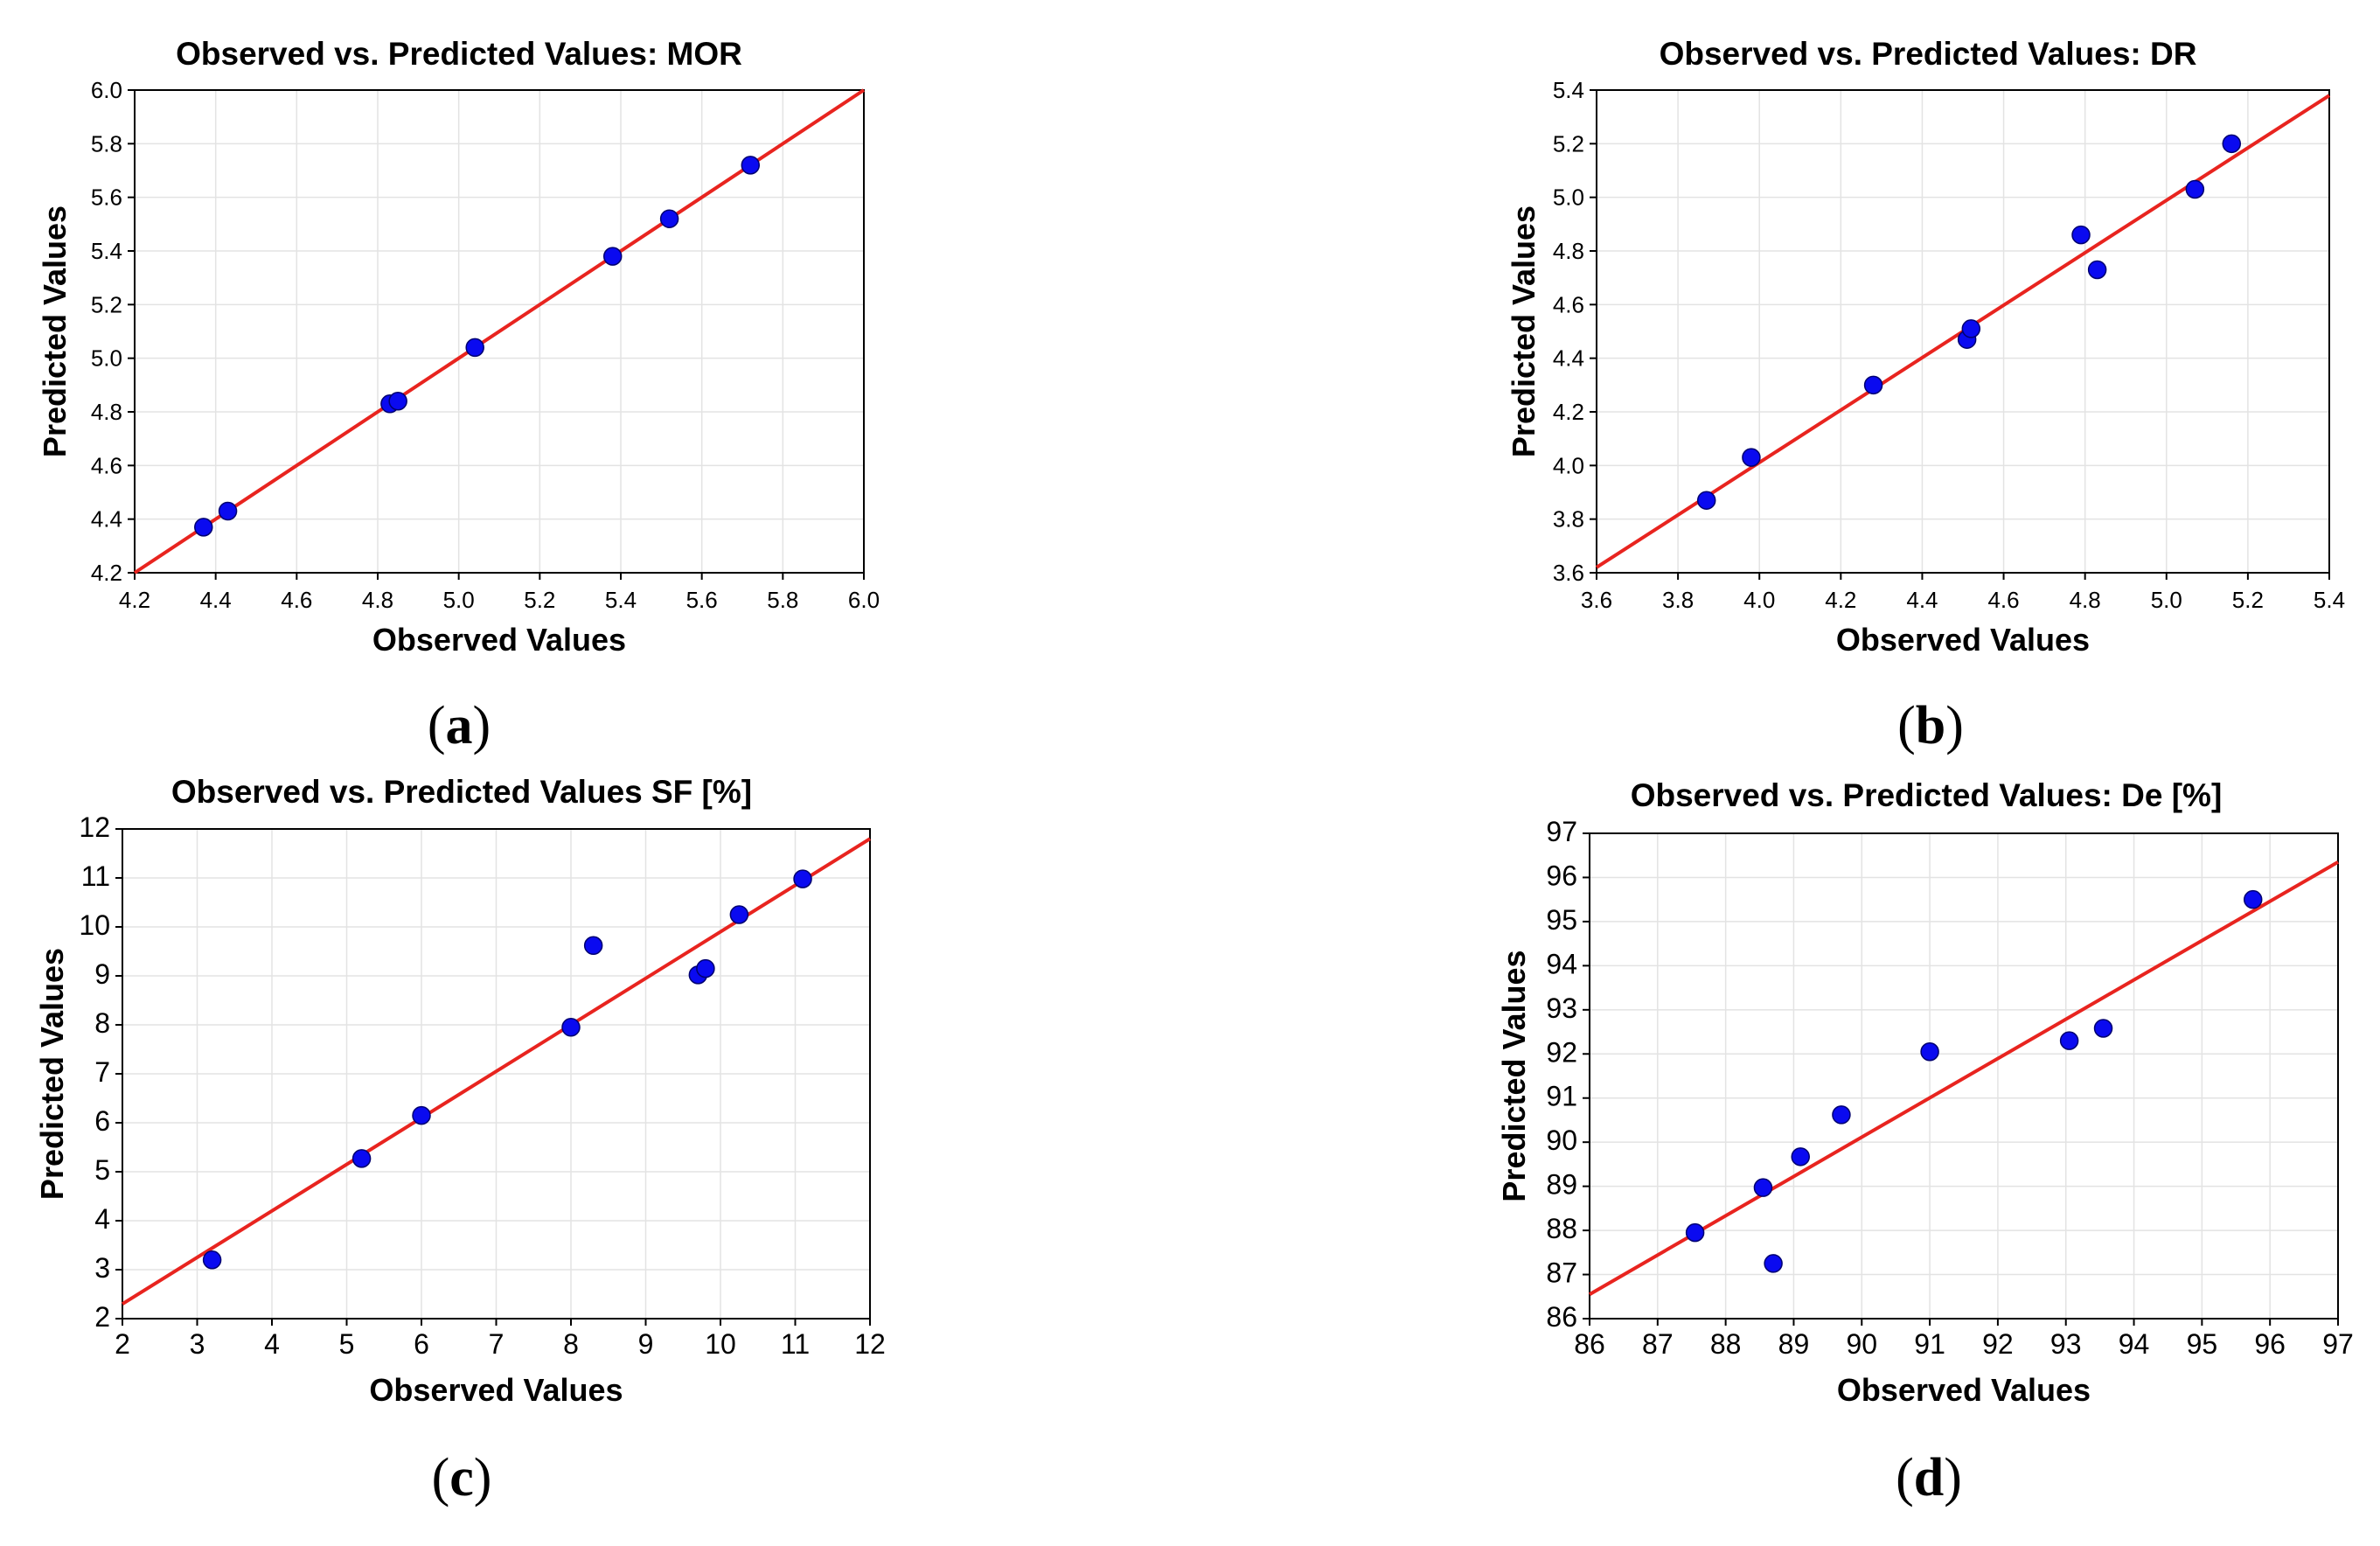 The width and height of the screenshot is (2380, 1546). What do you see at coordinates (497, 1344) in the screenshot?
I see `x-tick-label: 7` at bounding box center [497, 1344].